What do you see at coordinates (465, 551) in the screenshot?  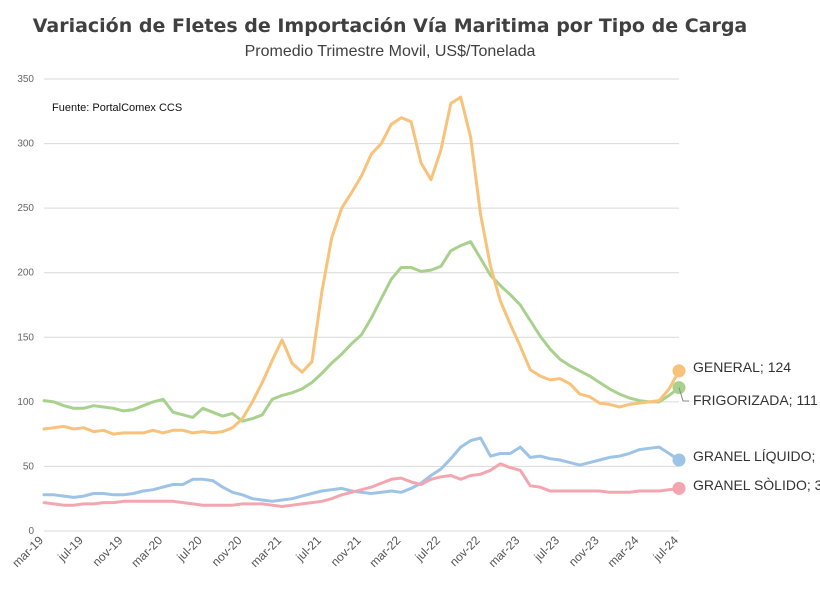 I see `x-tick-label: nov-22` at bounding box center [465, 551].